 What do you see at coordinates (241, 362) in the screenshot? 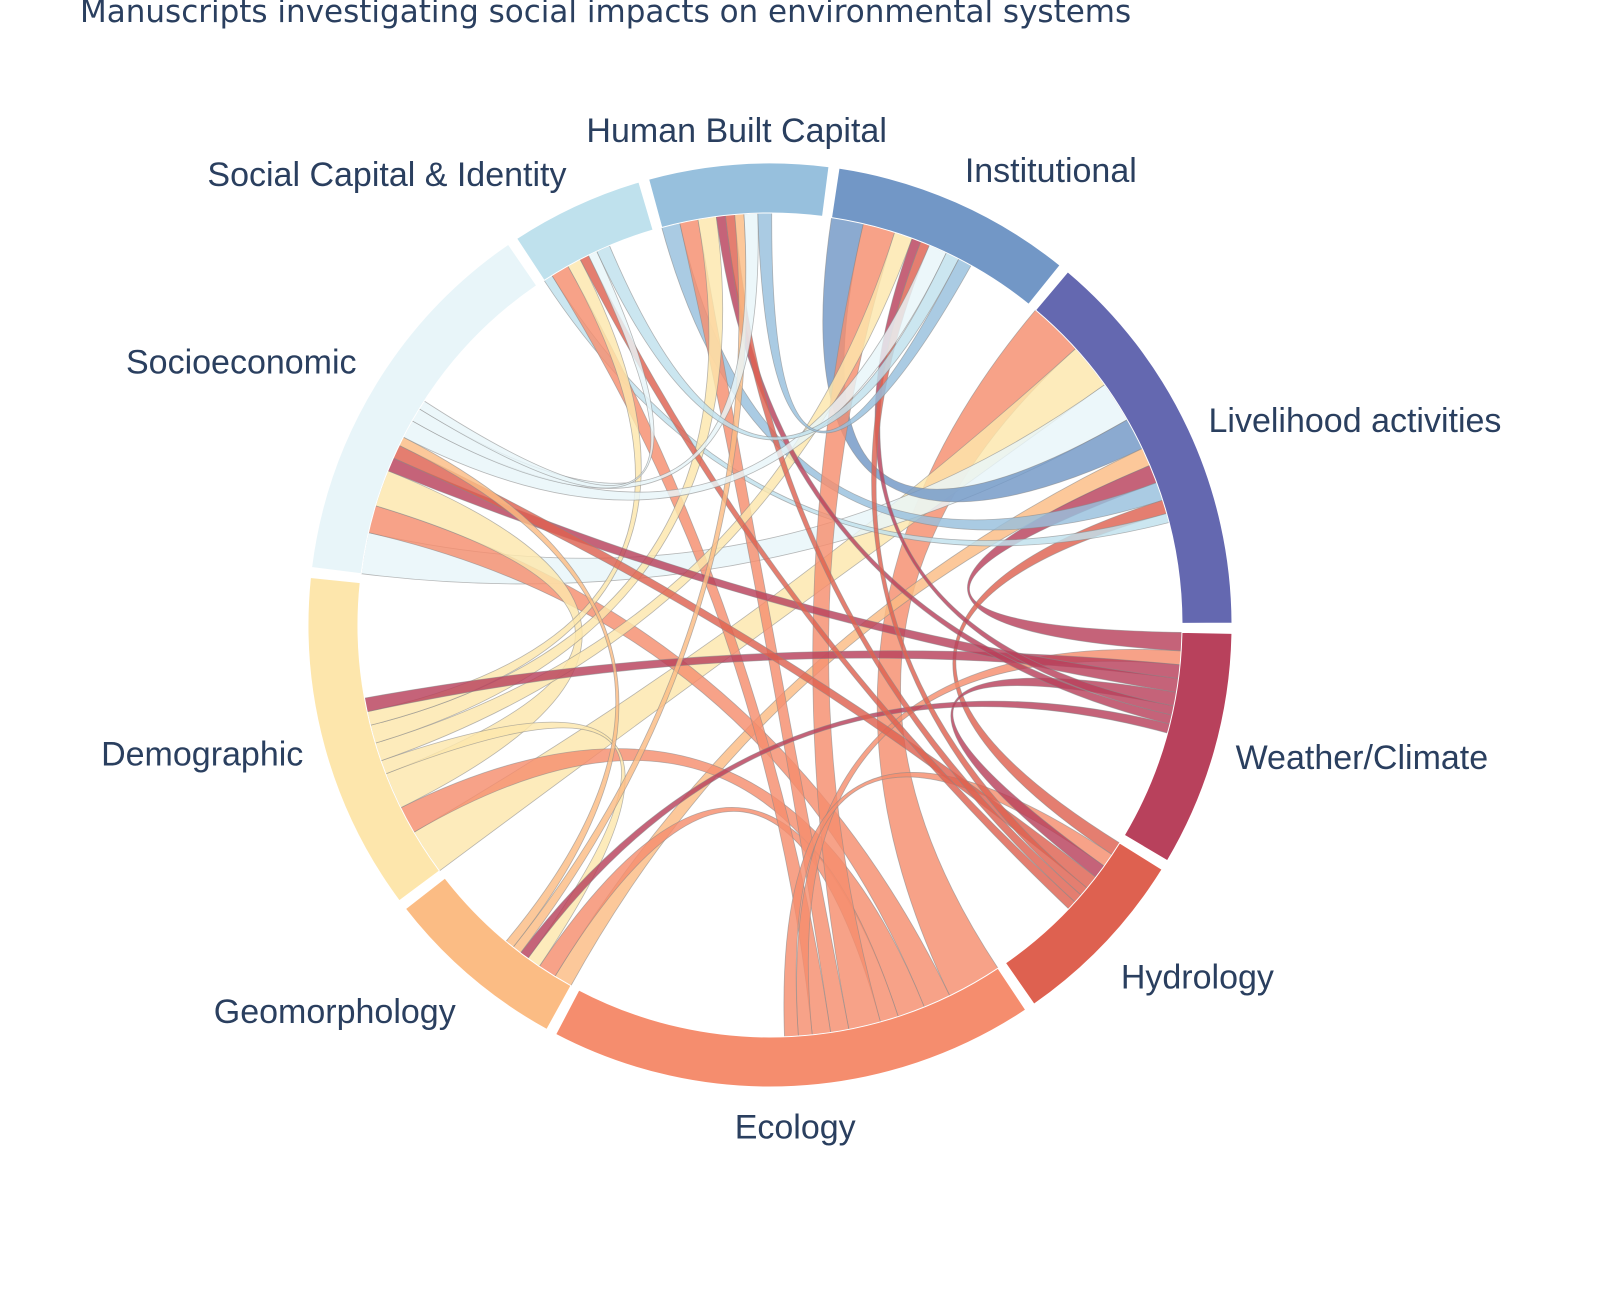
I see `group-label-socioeconomic: Socioeconomic` at bounding box center [241, 362].